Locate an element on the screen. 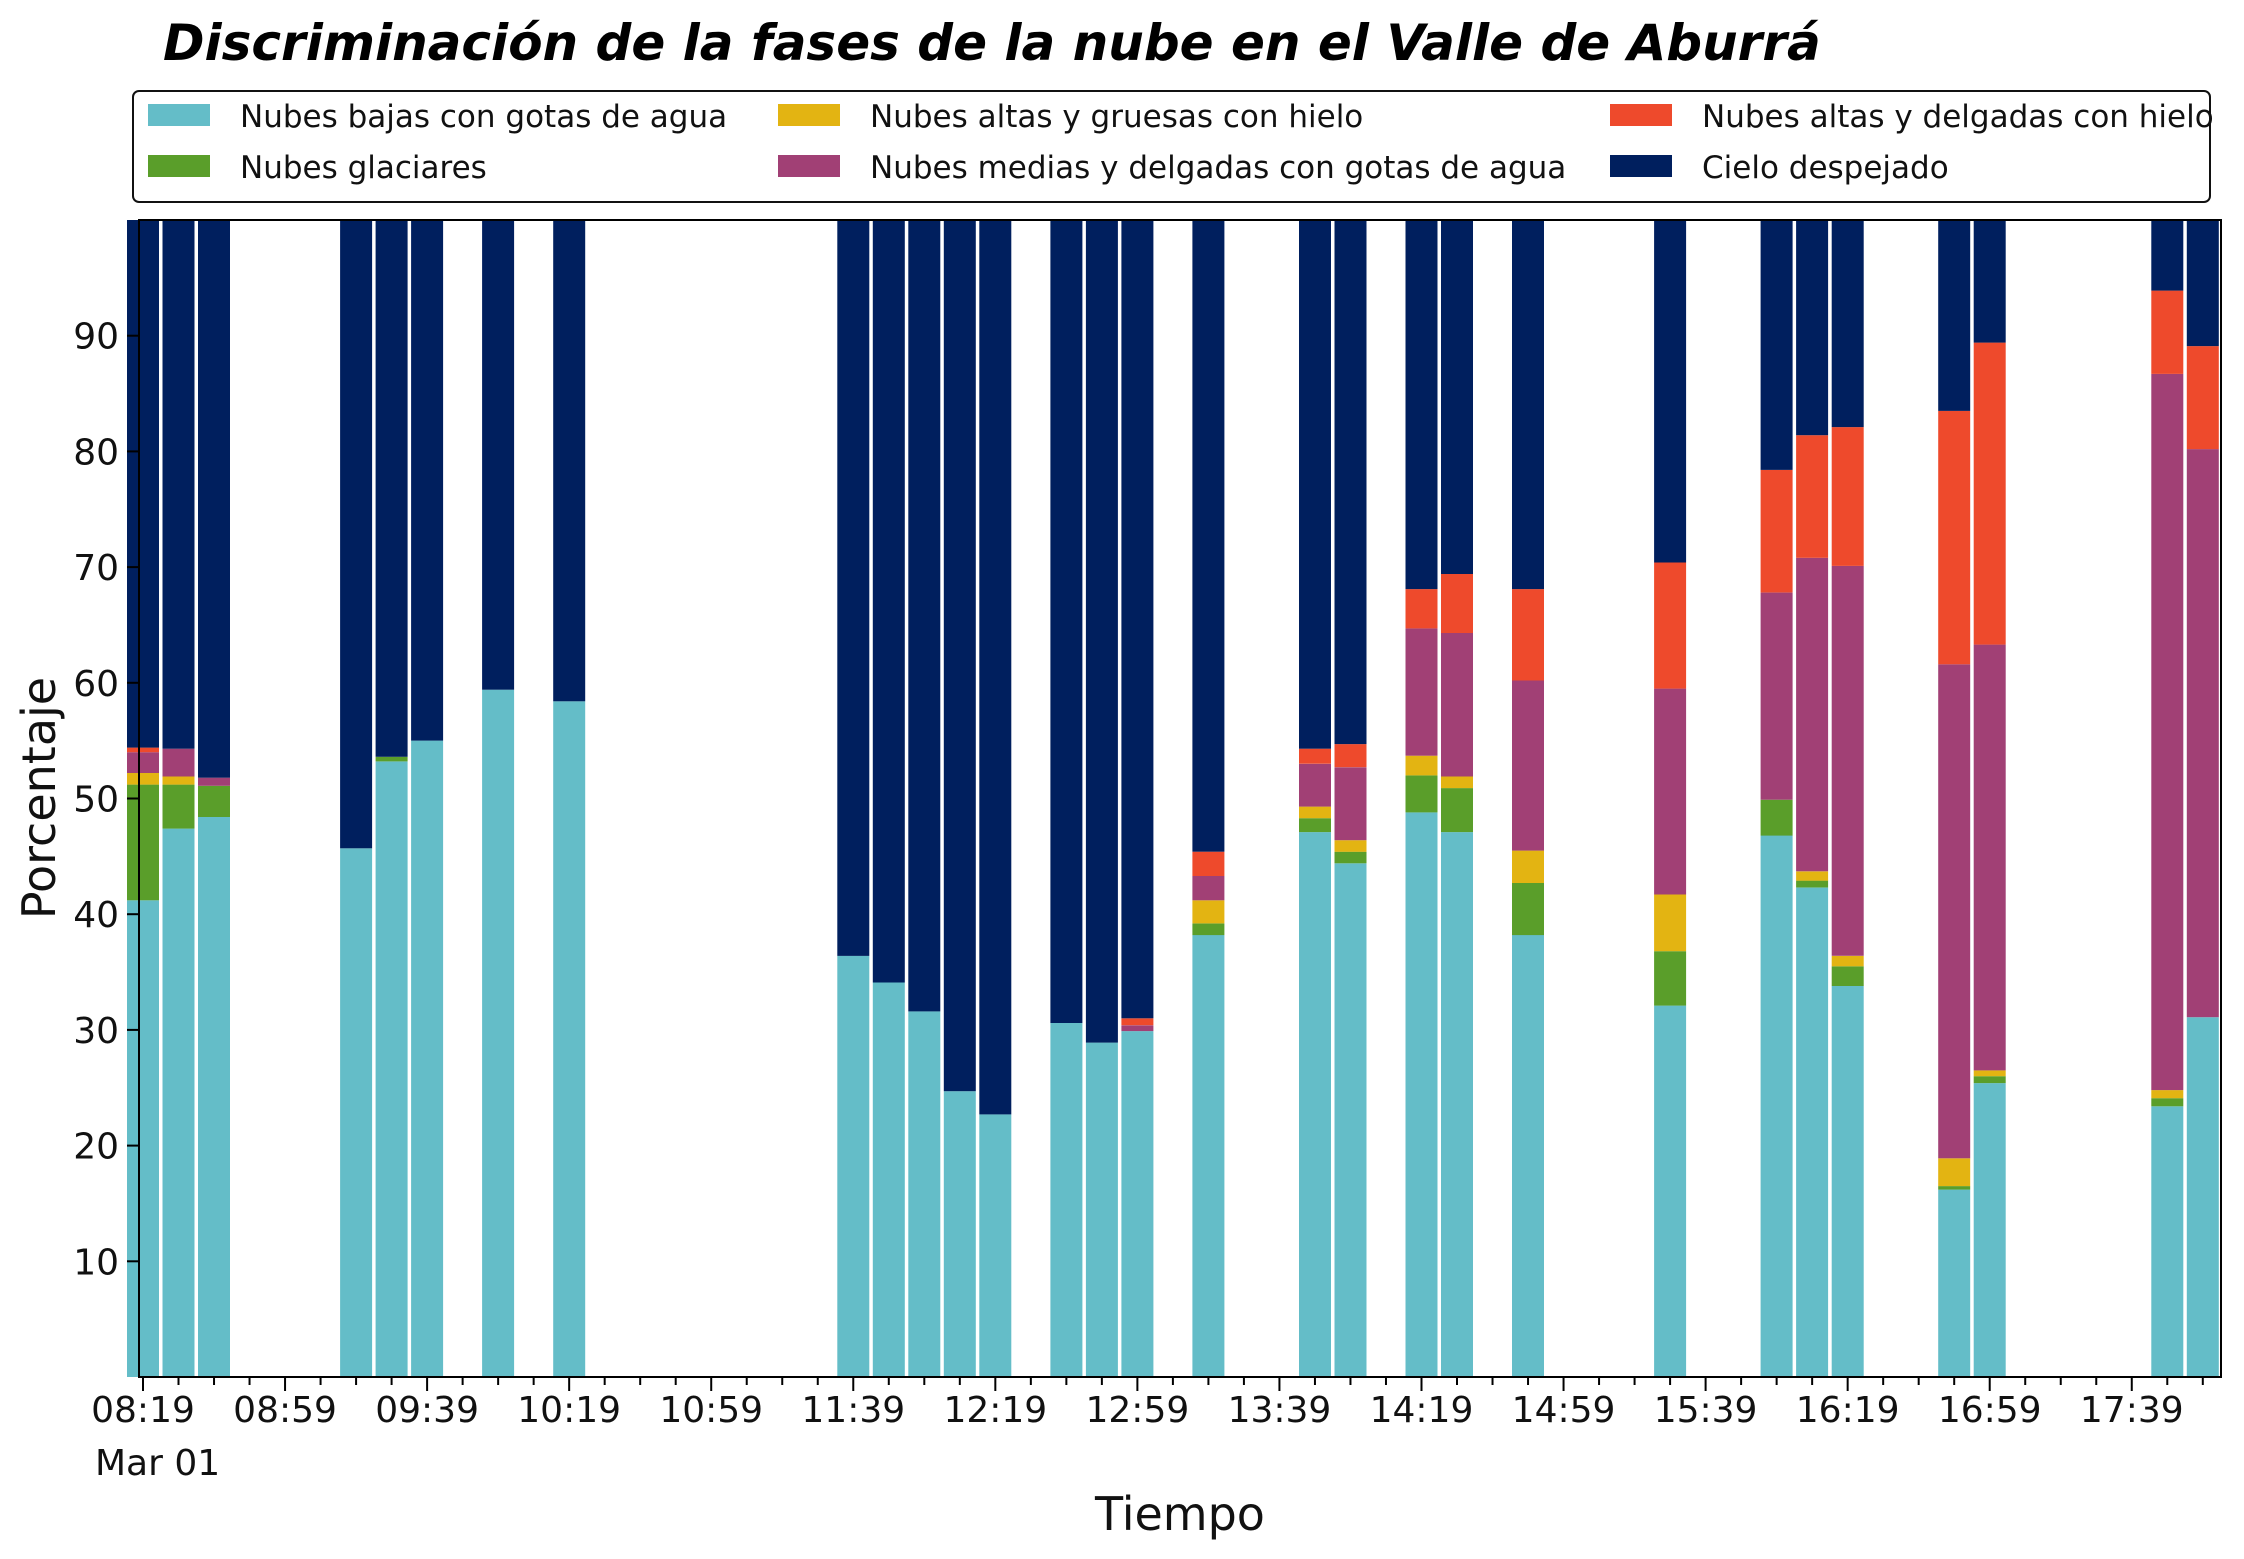 This screenshot has width=2244, height=1559. x-date-label: Mar 01 is located at coordinates (157, 1463).